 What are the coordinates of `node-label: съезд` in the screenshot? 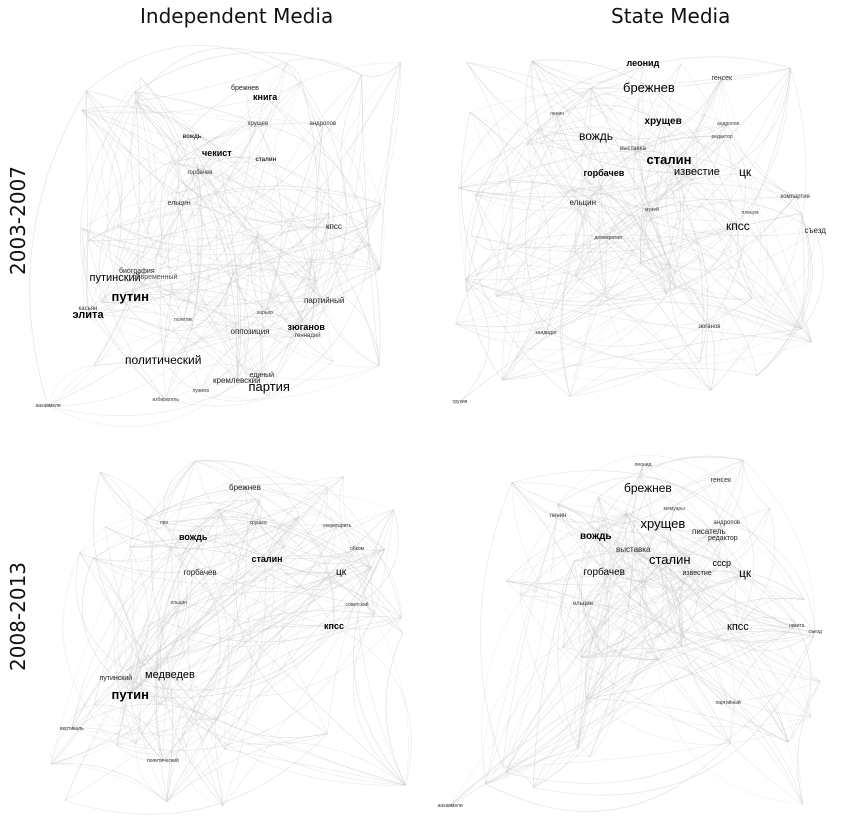 It's located at (815, 230).